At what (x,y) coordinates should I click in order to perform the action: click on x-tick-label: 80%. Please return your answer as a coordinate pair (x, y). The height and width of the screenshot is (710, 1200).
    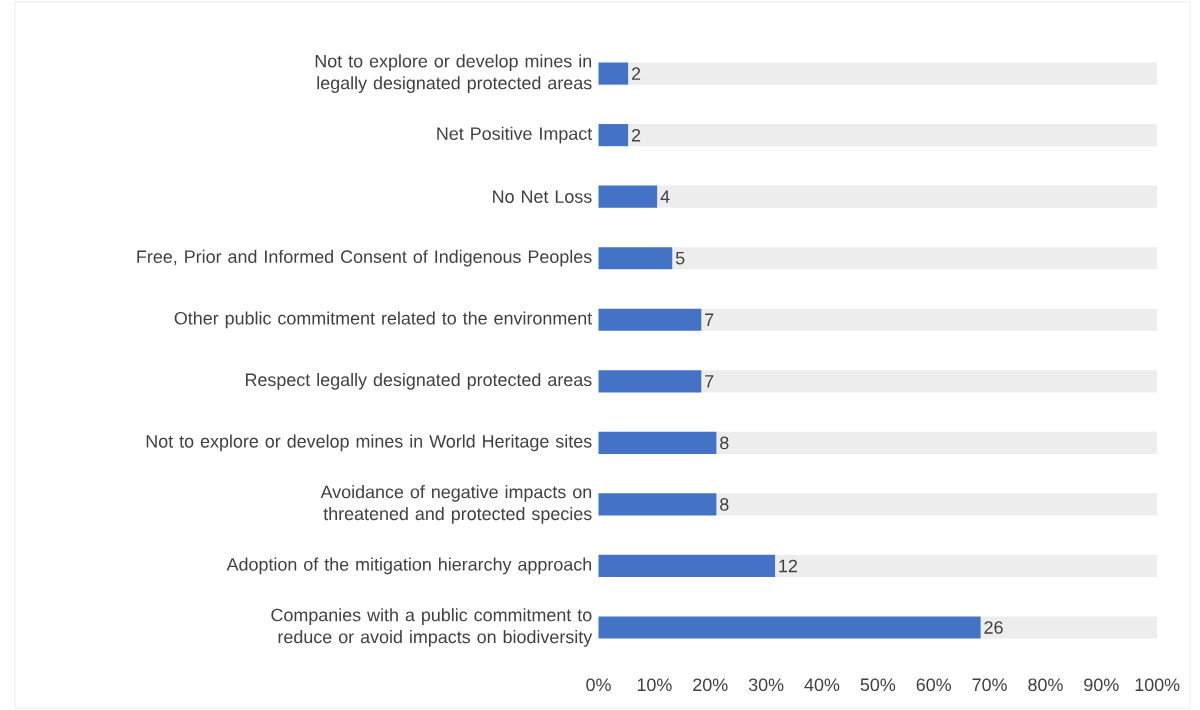
    Looking at the image, I should click on (1045, 685).